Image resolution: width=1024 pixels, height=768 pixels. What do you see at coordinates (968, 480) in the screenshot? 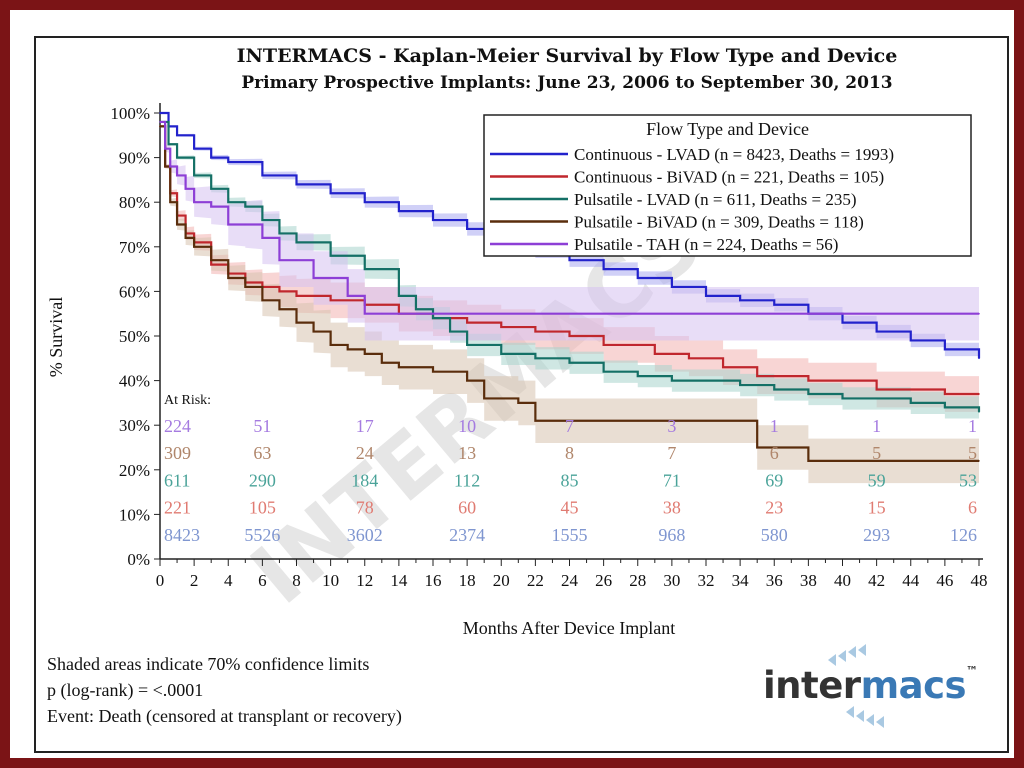
I see `at-risk-value: 53` at bounding box center [968, 480].